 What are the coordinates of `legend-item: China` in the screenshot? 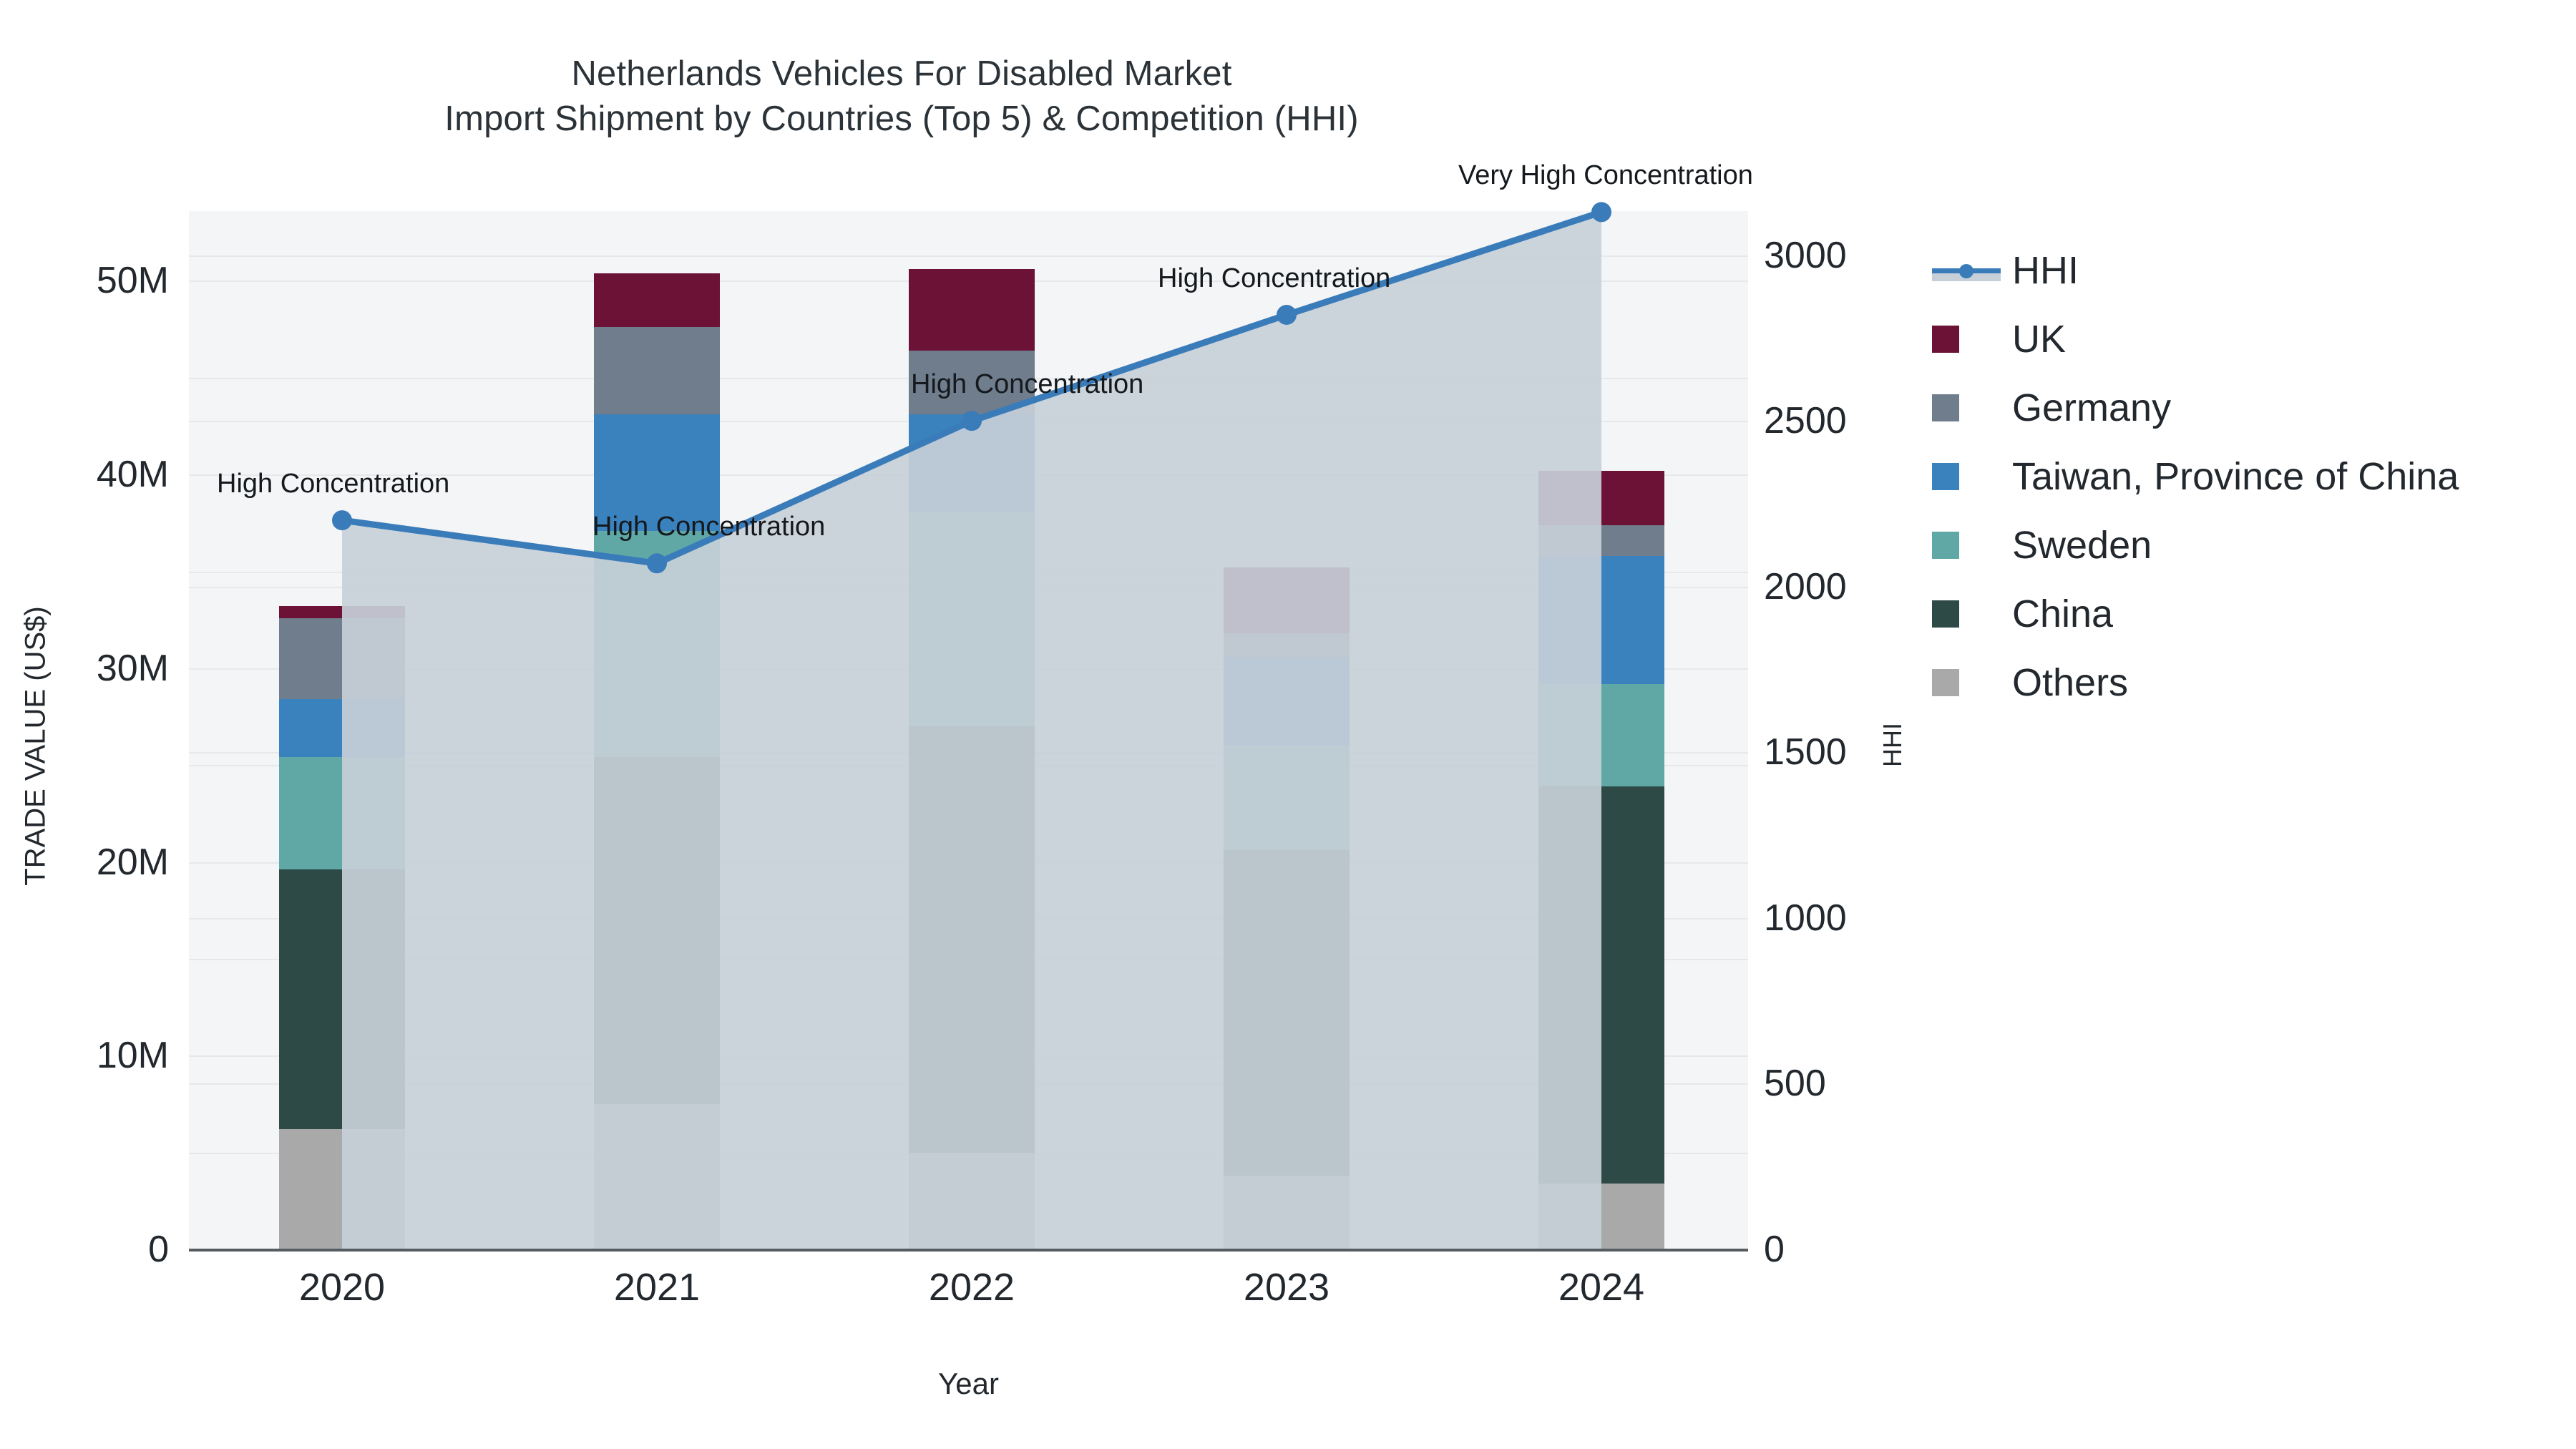 It's located at (2239, 614).